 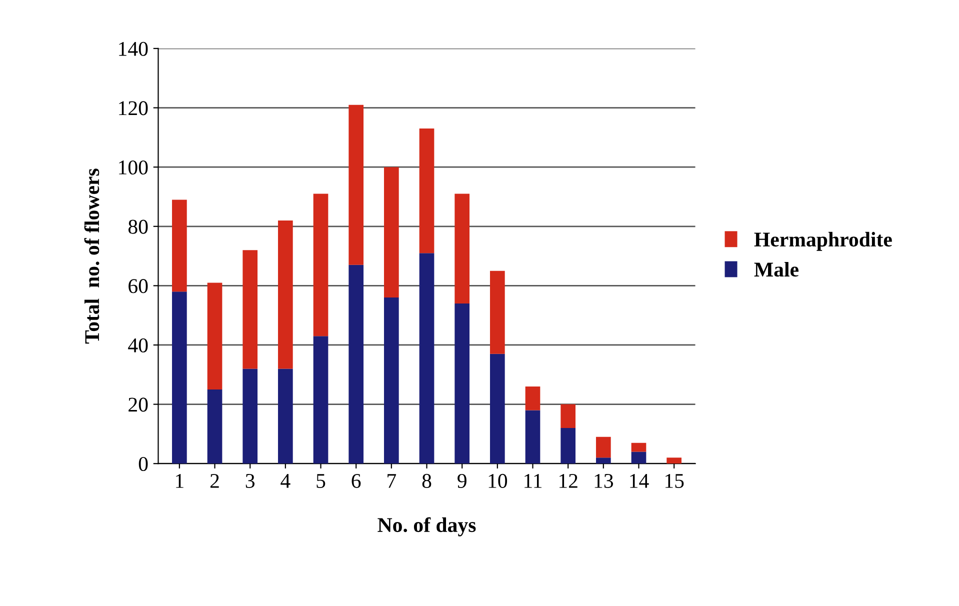 I want to click on x-tick-label: 10, so click(x=498, y=481).